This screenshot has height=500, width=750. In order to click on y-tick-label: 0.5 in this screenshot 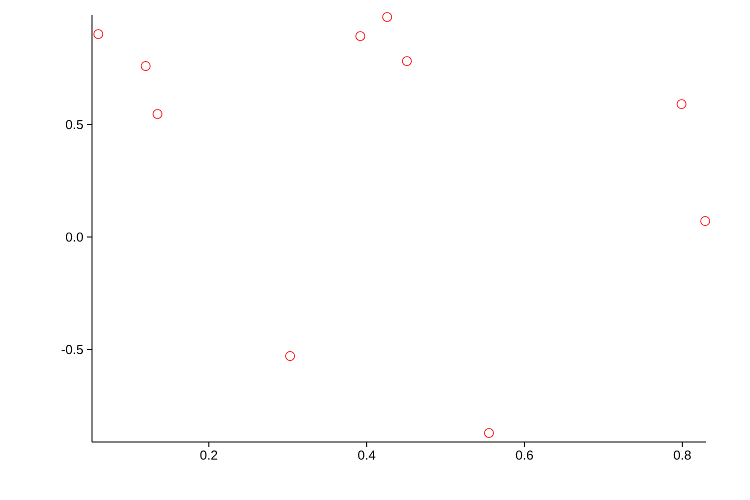, I will do `click(74, 125)`.